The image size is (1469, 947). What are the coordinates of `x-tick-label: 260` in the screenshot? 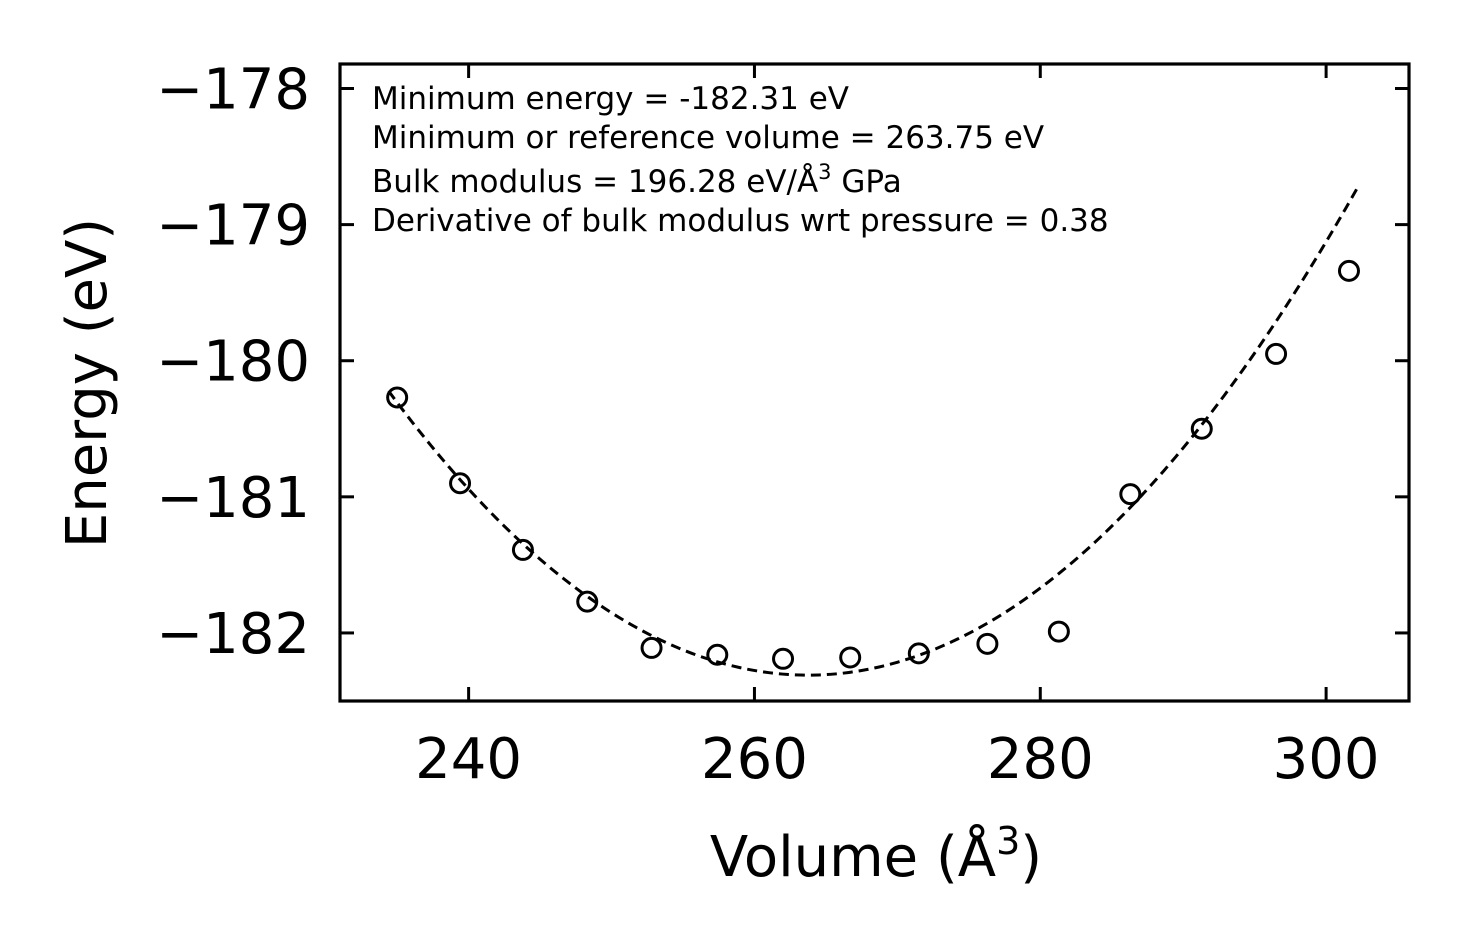 It's located at (754, 759).